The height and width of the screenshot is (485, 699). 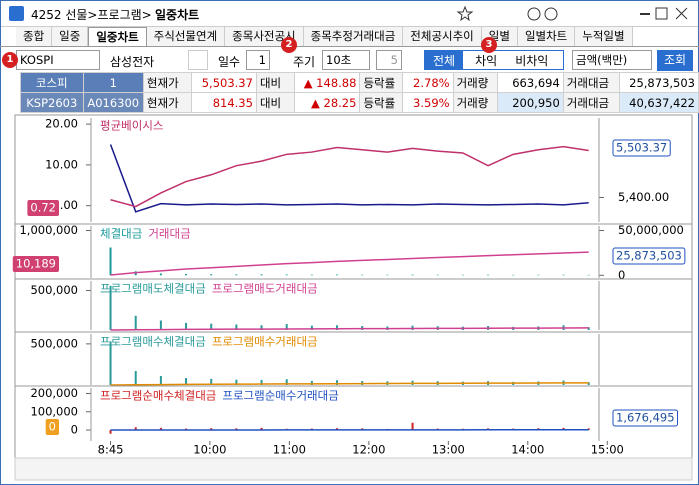 I want to click on tab: 종목추정거래대금, so click(x=353, y=36).